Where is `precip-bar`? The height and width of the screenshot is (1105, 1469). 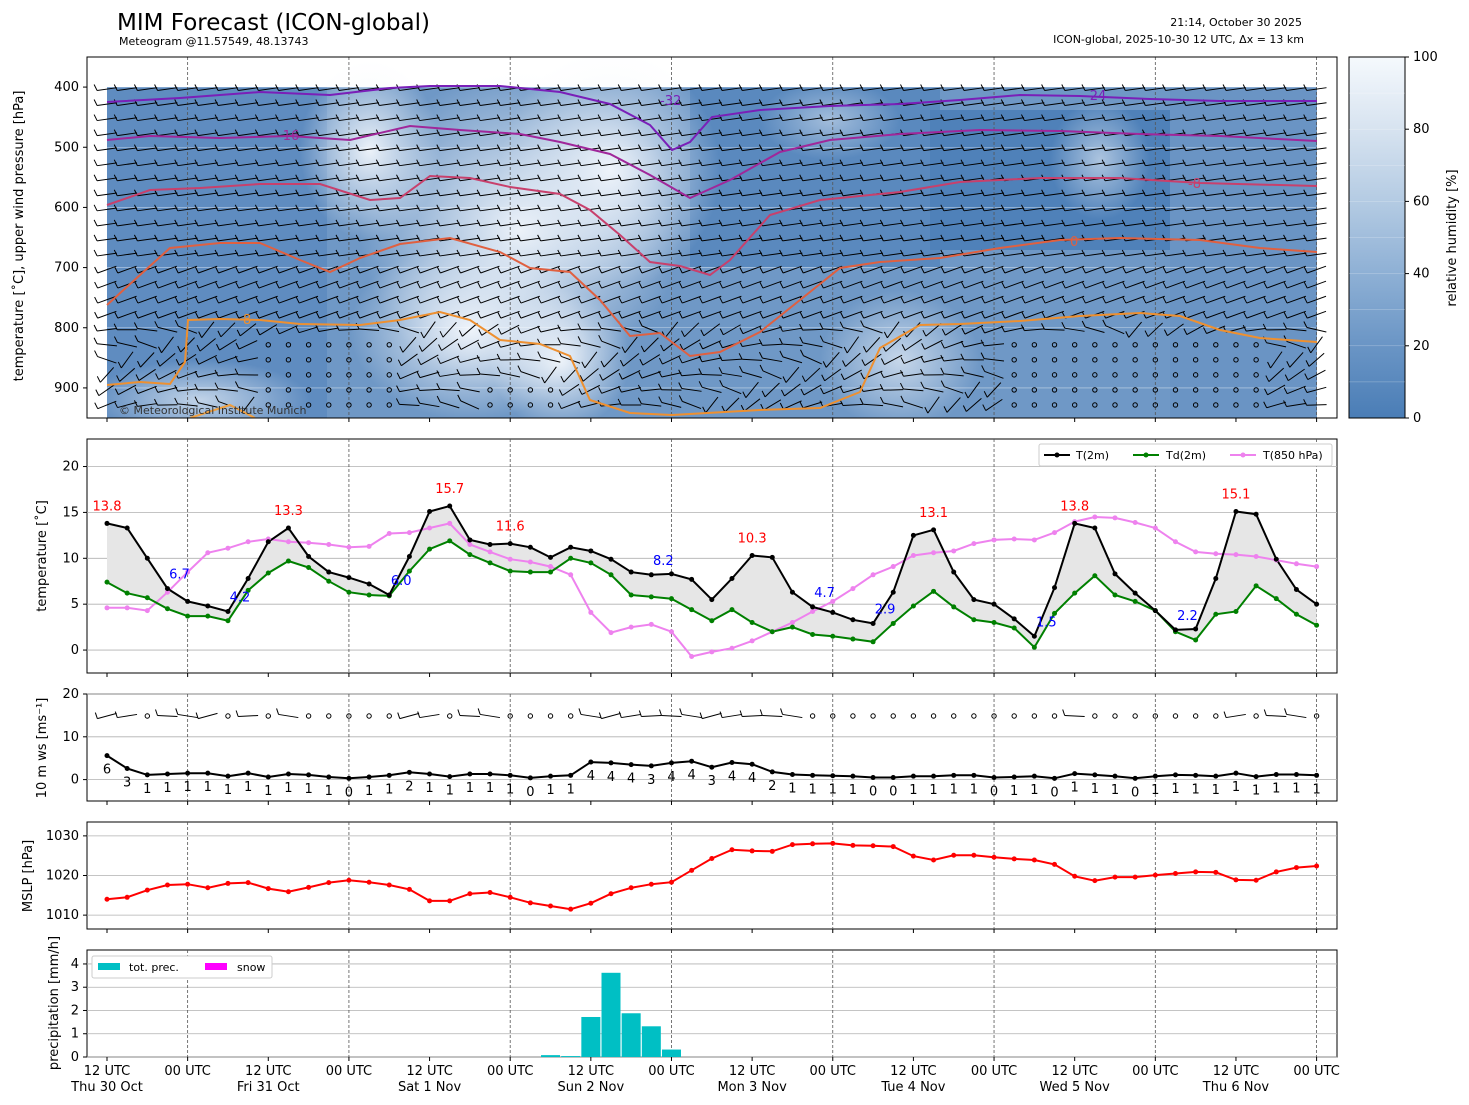
precip-bar is located at coordinates (591, 1036).